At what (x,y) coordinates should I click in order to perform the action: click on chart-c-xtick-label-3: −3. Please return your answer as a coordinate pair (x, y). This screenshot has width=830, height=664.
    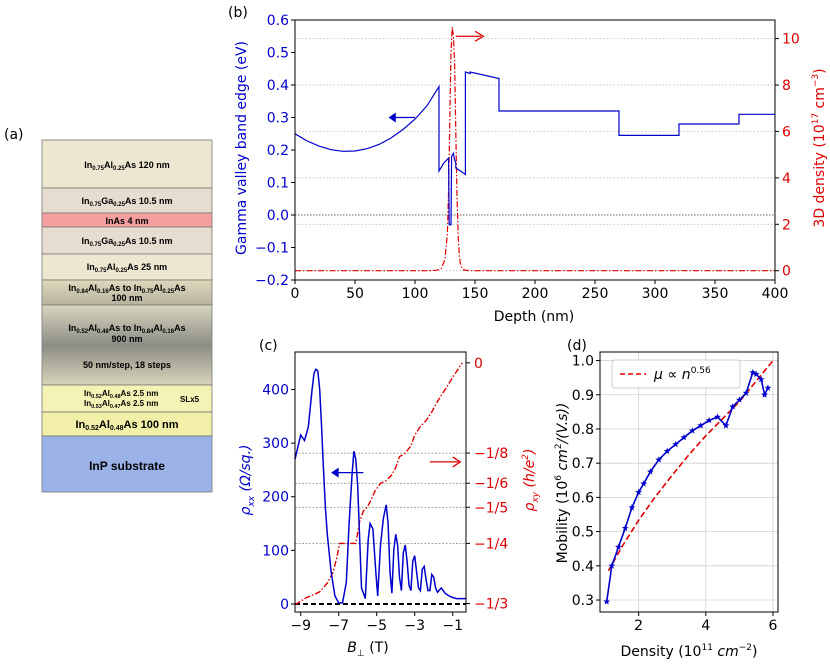
    Looking at the image, I should click on (414, 626).